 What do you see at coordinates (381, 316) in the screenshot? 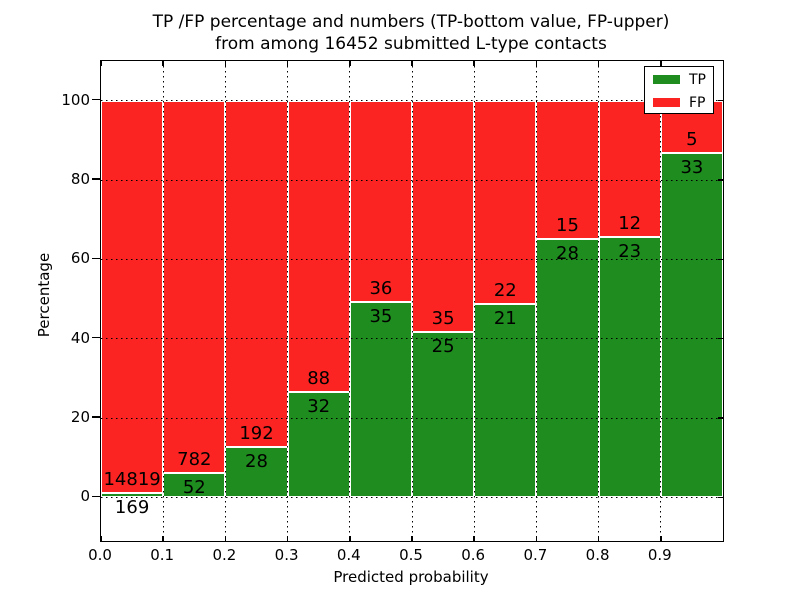
I see `tp-count-label-4: 35` at bounding box center [381, 316].